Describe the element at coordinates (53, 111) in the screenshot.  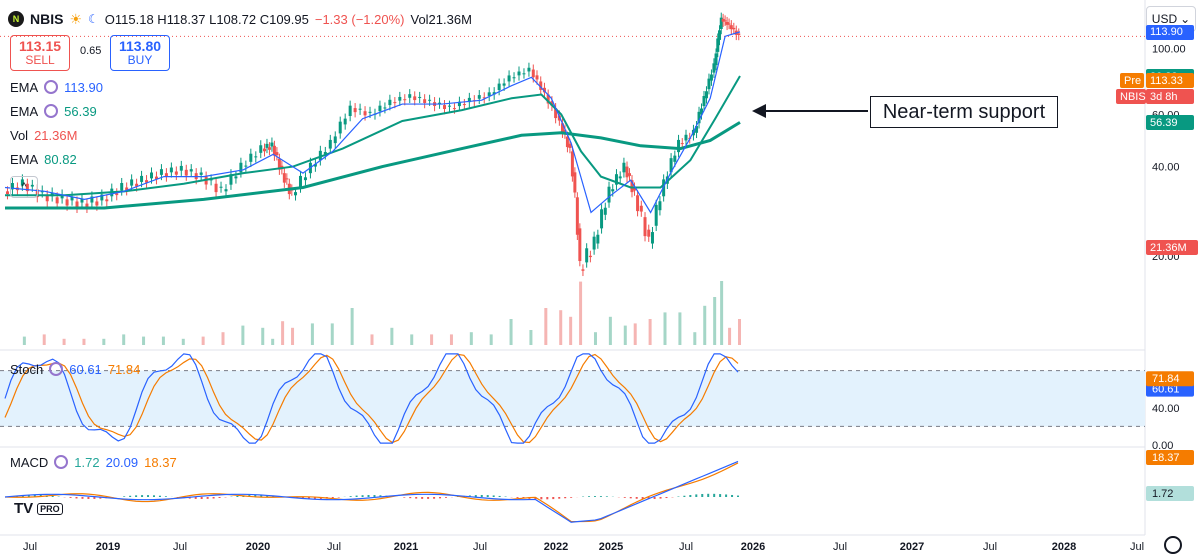
I see `indicator-ema-slow: EMA 56.39` at that location.